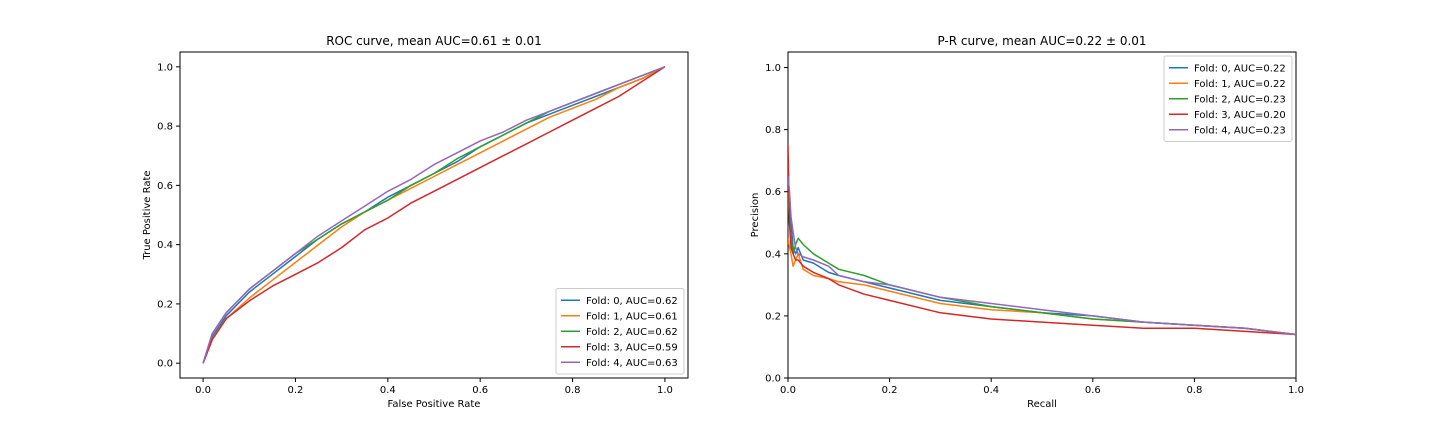  What do you see at coordinates (632, 347) in the screenshot?
I see `legend-label: Fold: 3, AUC=0.59` at bounding box center [632, 347].